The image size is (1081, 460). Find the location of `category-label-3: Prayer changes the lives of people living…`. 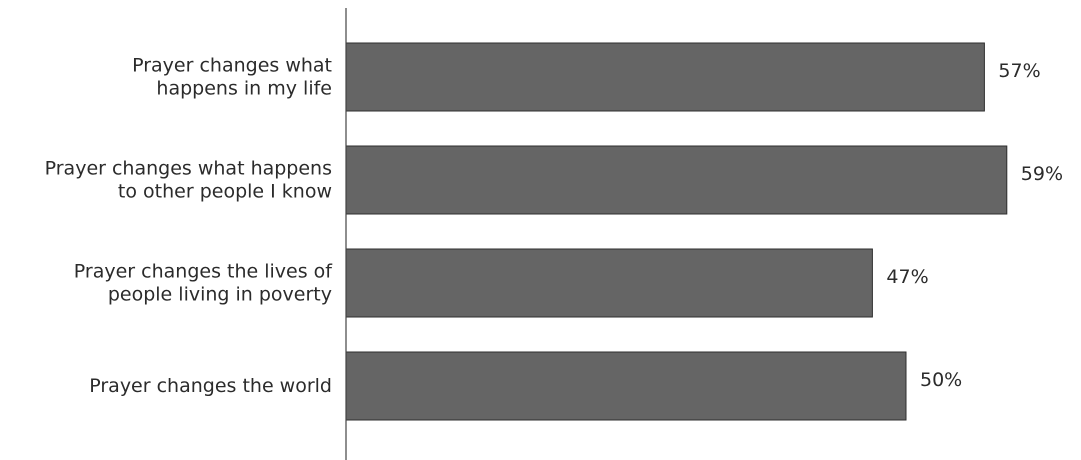

category-label-3: Prayer changes the lives of people living… is located at coordinates (203, 283).